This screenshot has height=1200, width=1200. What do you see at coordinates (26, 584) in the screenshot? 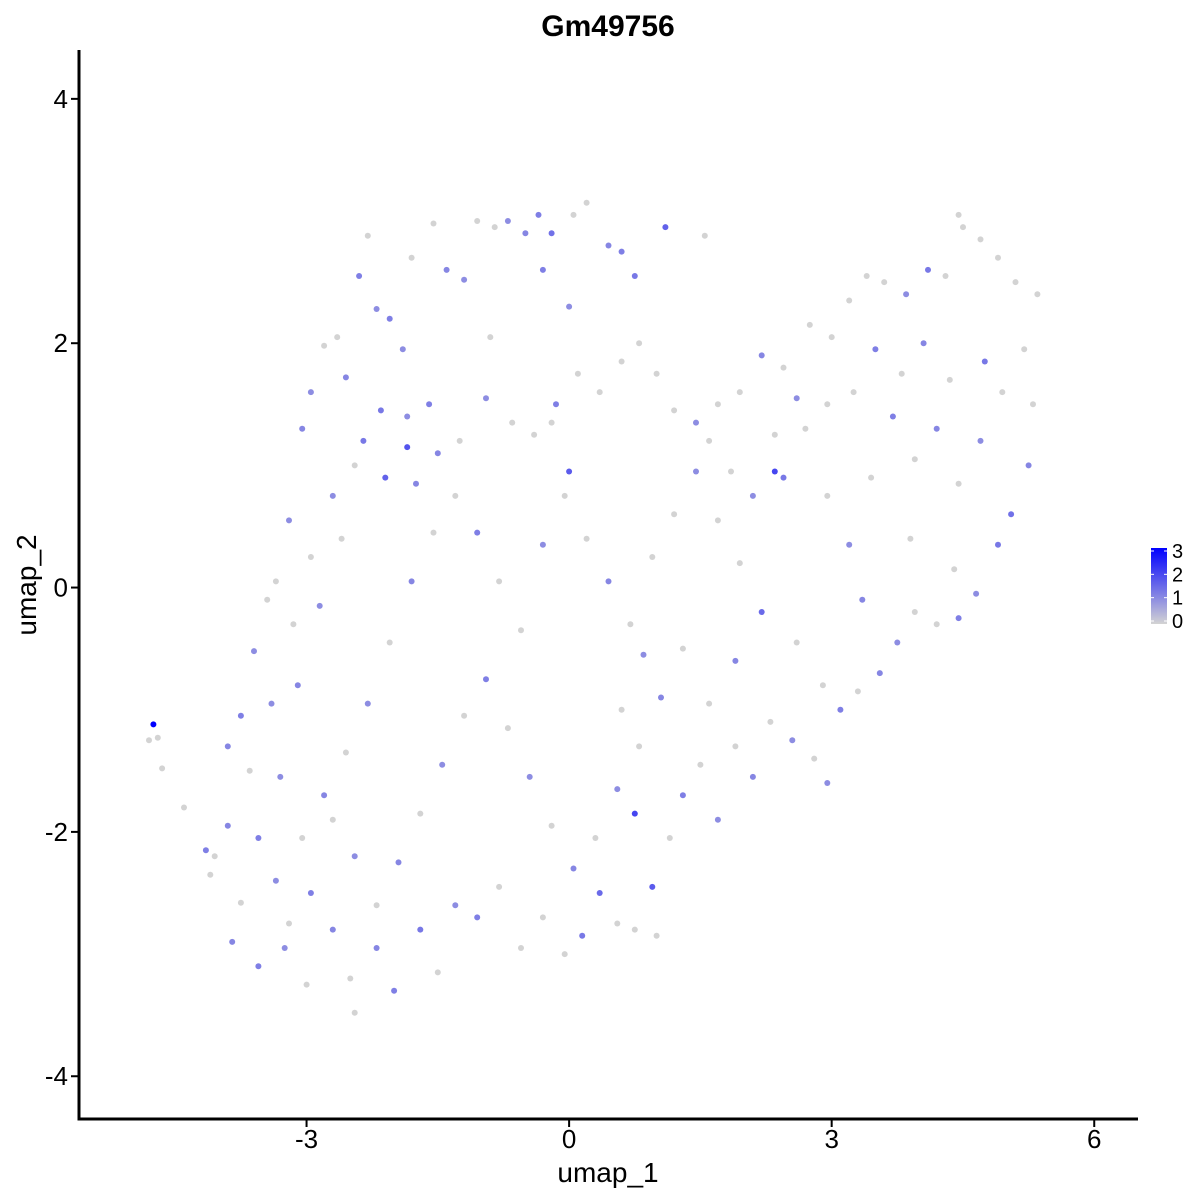
I see `y-axis-title: umap_2` at bounding box center [26, 584].